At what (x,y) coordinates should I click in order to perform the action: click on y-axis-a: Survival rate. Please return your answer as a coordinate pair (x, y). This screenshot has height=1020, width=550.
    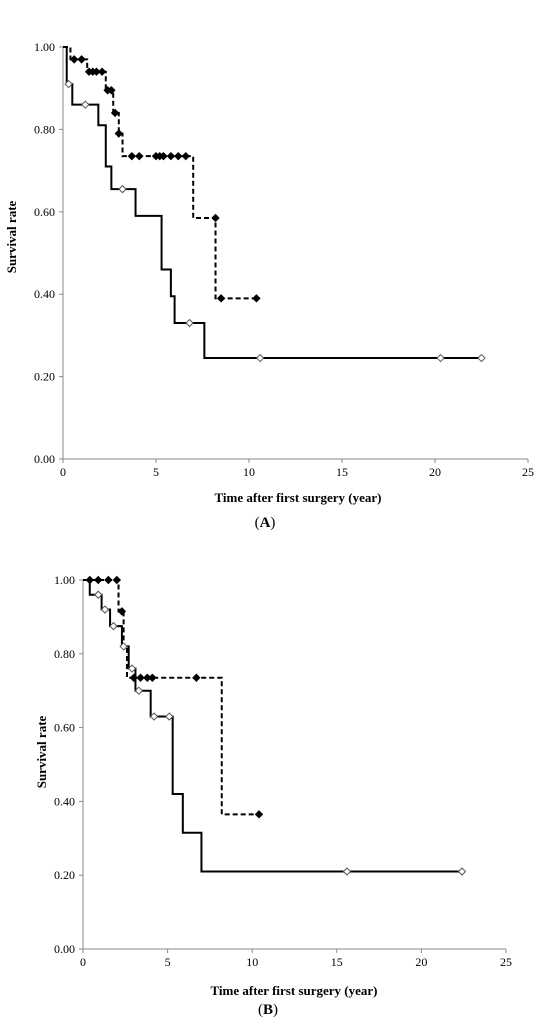
    Looking at the image, I should click on (11, 236).